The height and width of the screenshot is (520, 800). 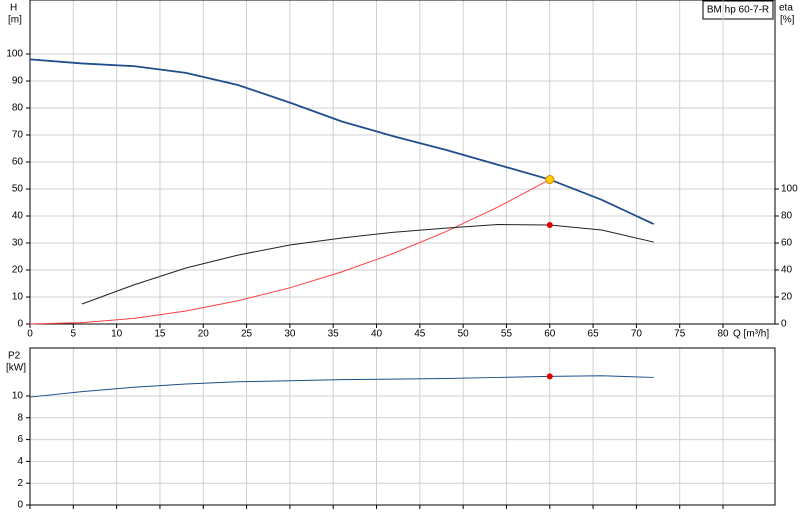 What do you see at coordinates (637, 334) in the screenshot?
I see `x-tick-label: 70` at bounding box center [637, 334].